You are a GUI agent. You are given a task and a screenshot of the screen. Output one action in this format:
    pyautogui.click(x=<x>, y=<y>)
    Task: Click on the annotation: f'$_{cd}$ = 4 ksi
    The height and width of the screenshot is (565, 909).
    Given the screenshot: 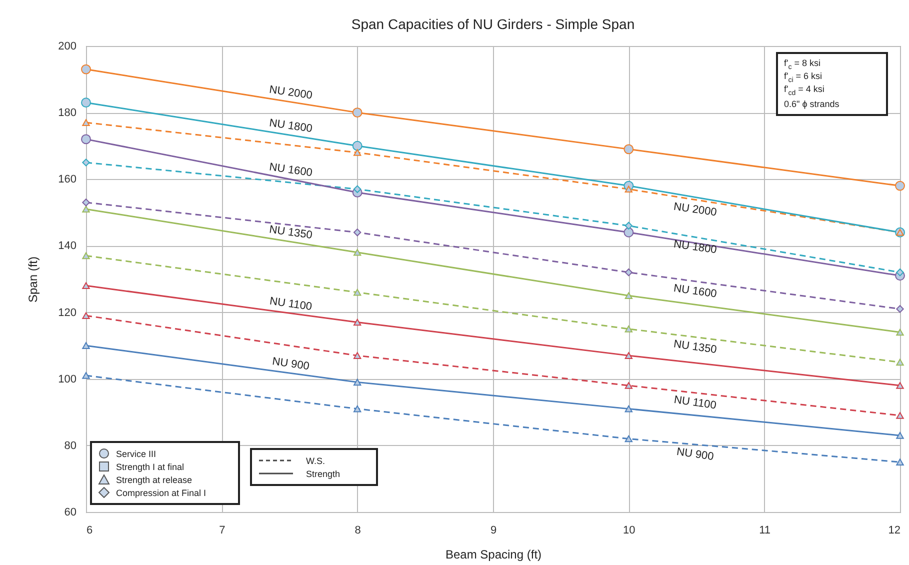 What is the action you would take?
    pyautogui.click(x=804, y=90)
    